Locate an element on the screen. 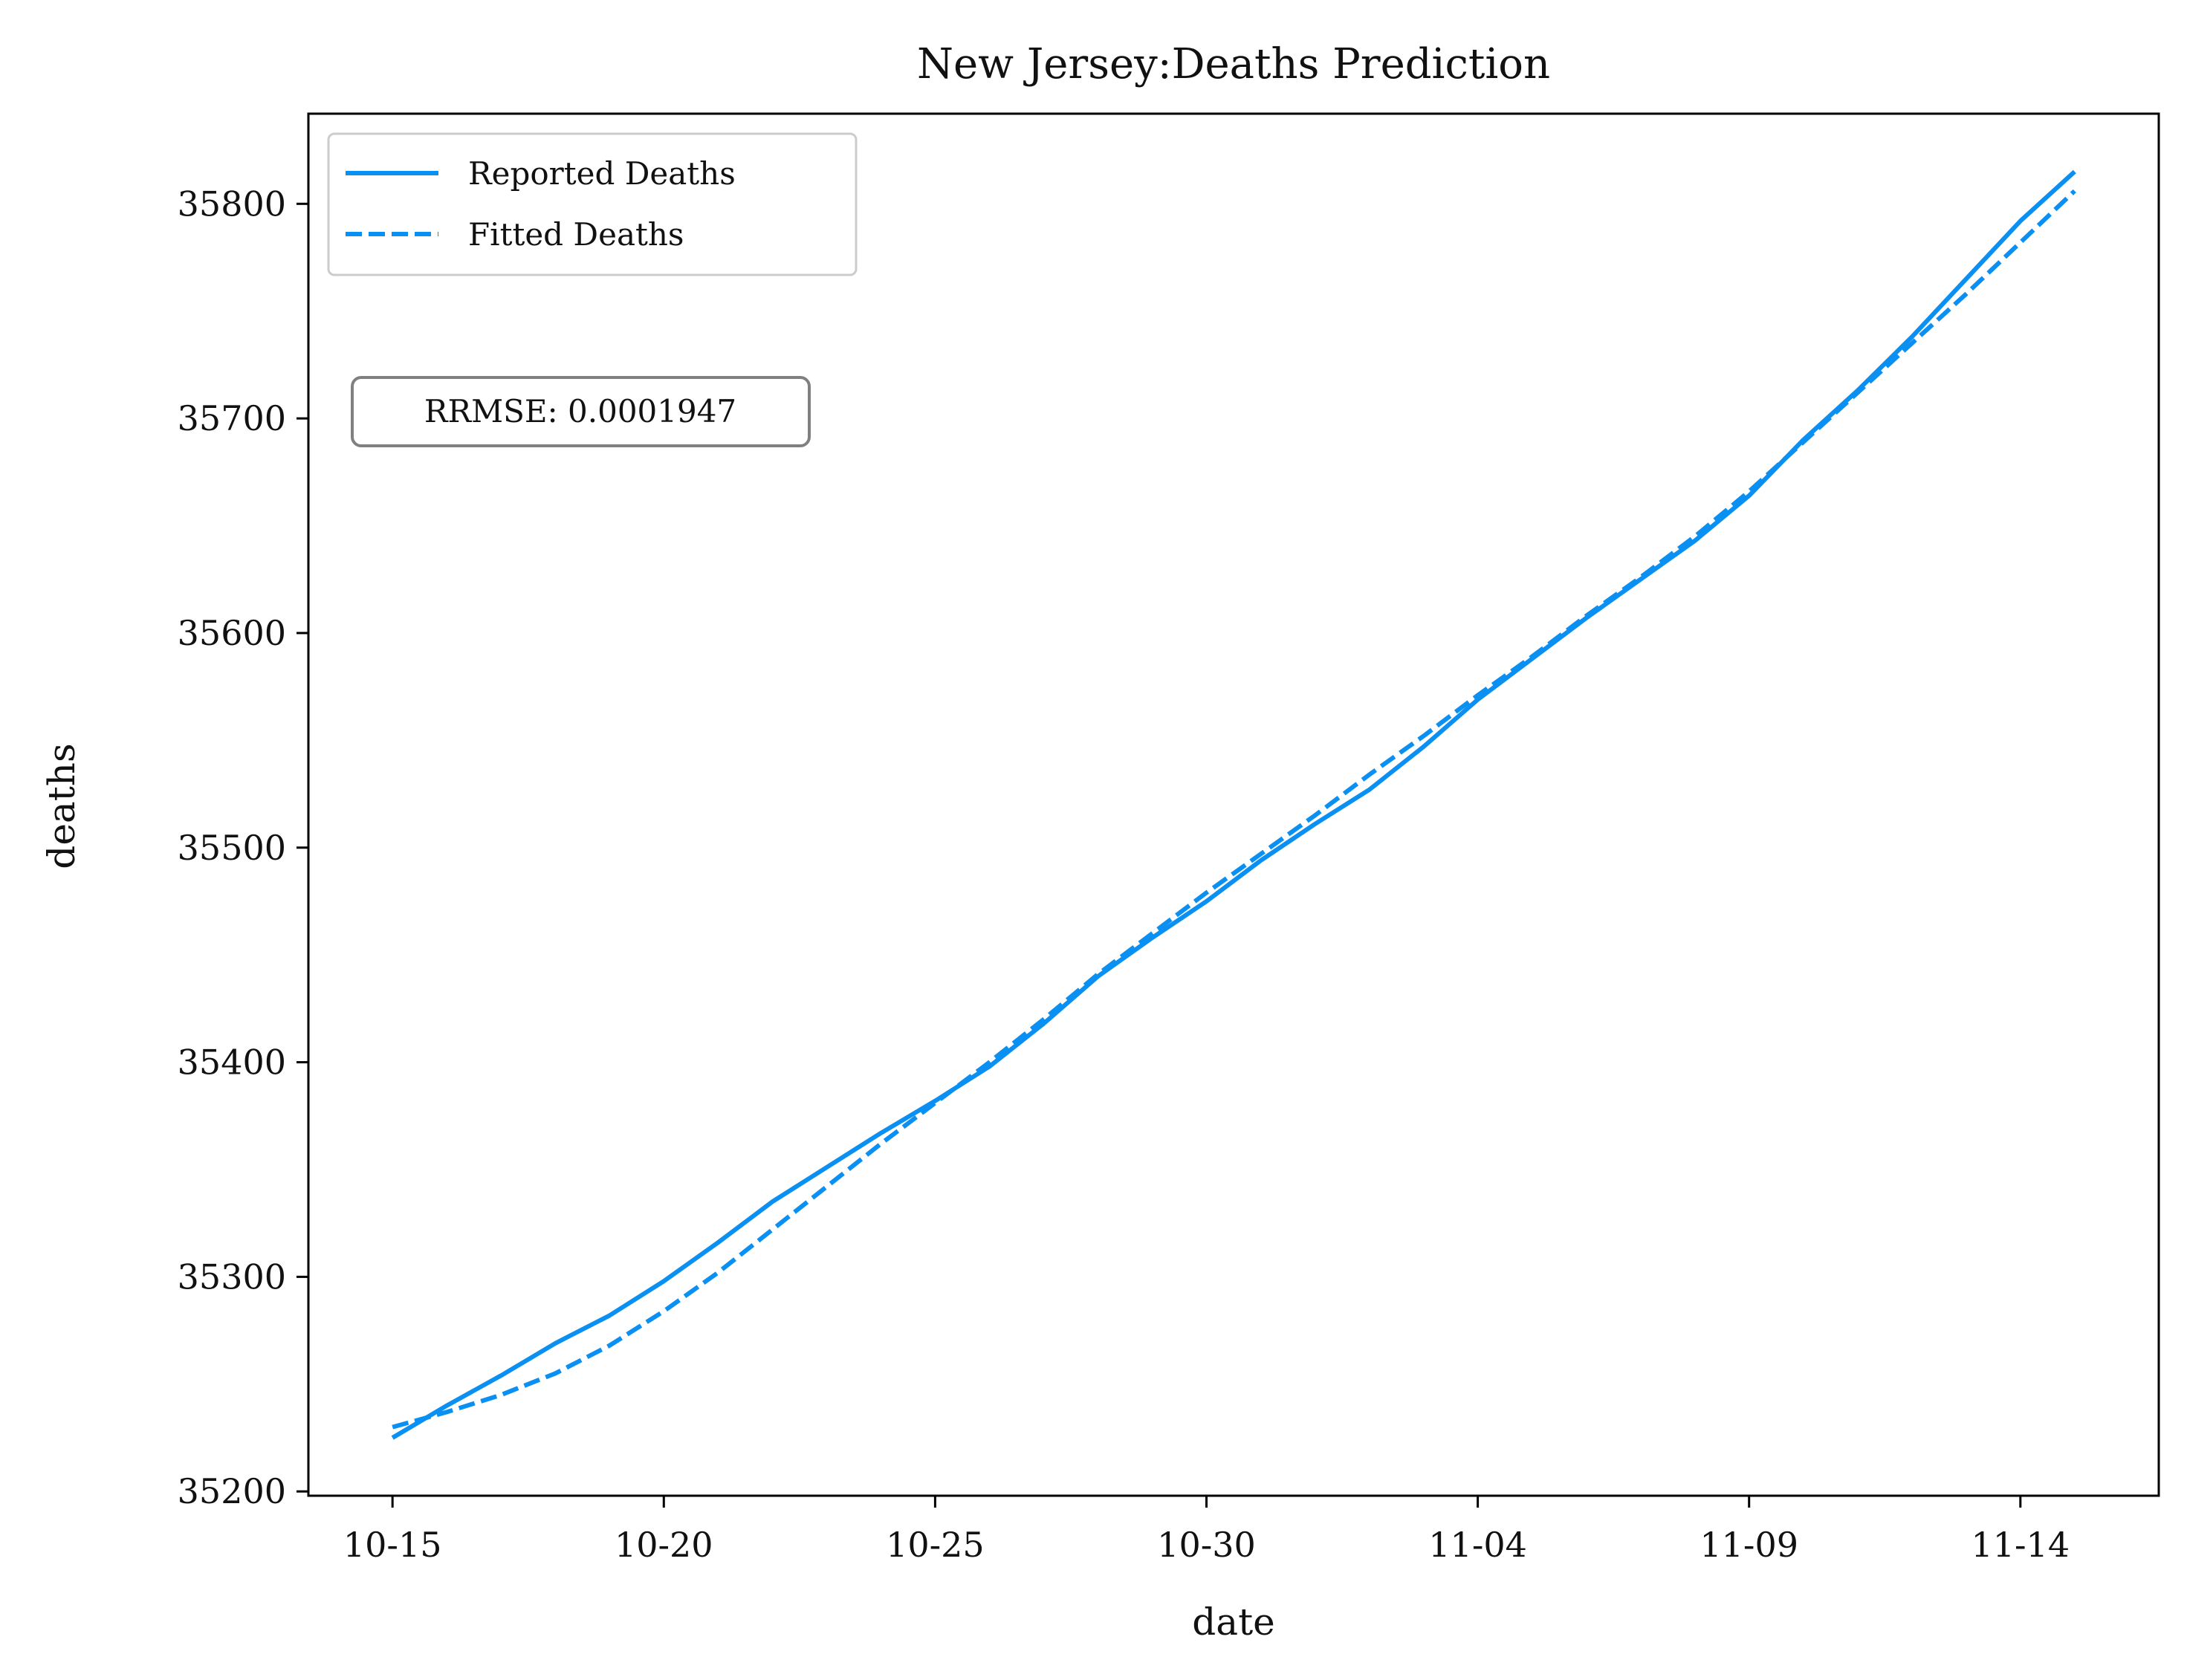 This screenshot has height=1680, width=2187. rrmse-annotation: RRMSE: 0.0001947 is located at coordinates (581, 412).